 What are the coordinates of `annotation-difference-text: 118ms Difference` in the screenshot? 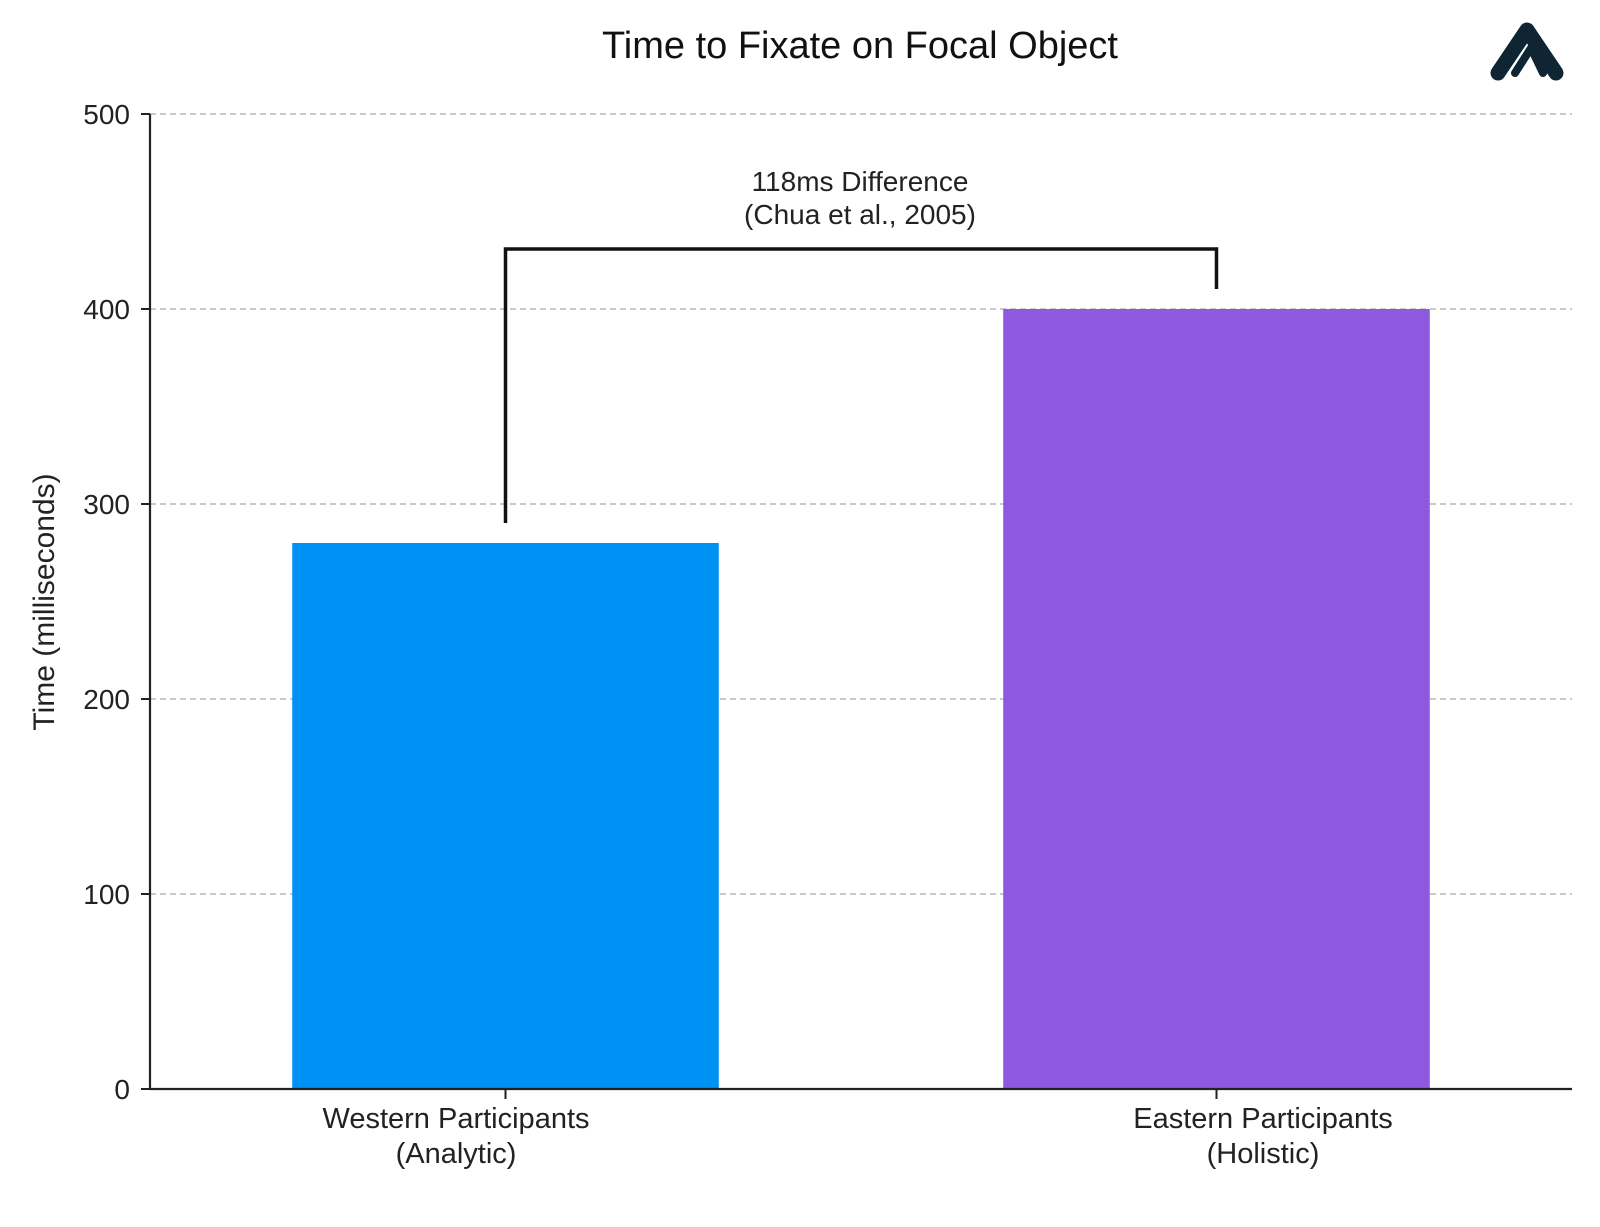 It's located at (860, 181).